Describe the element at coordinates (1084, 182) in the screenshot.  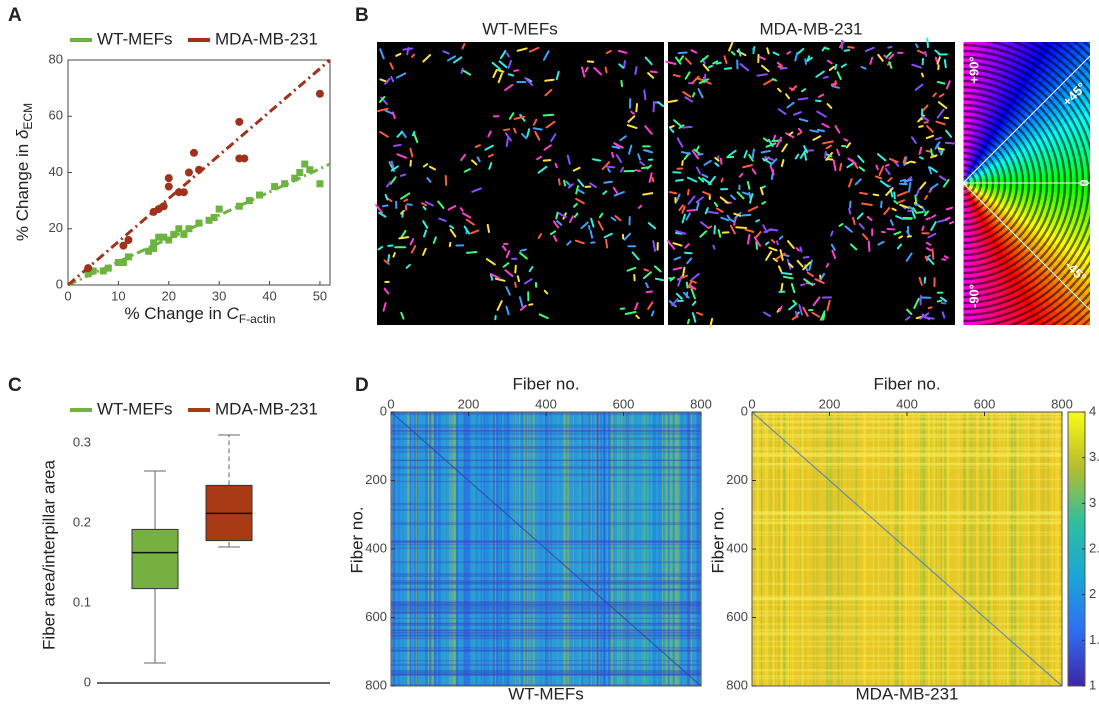
I see `wheel-label: 0` at that location.